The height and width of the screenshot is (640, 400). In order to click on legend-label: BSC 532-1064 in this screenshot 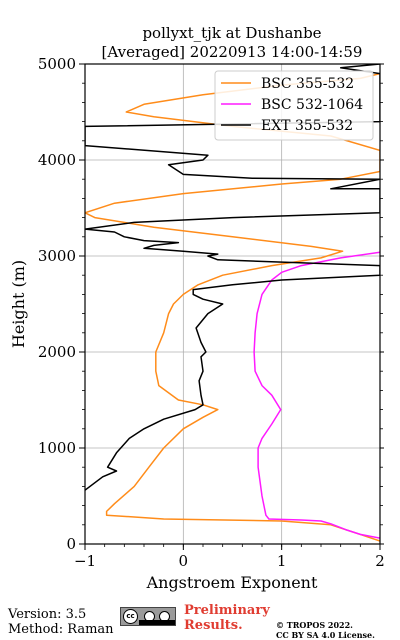, I will do `click(312, 105)`.